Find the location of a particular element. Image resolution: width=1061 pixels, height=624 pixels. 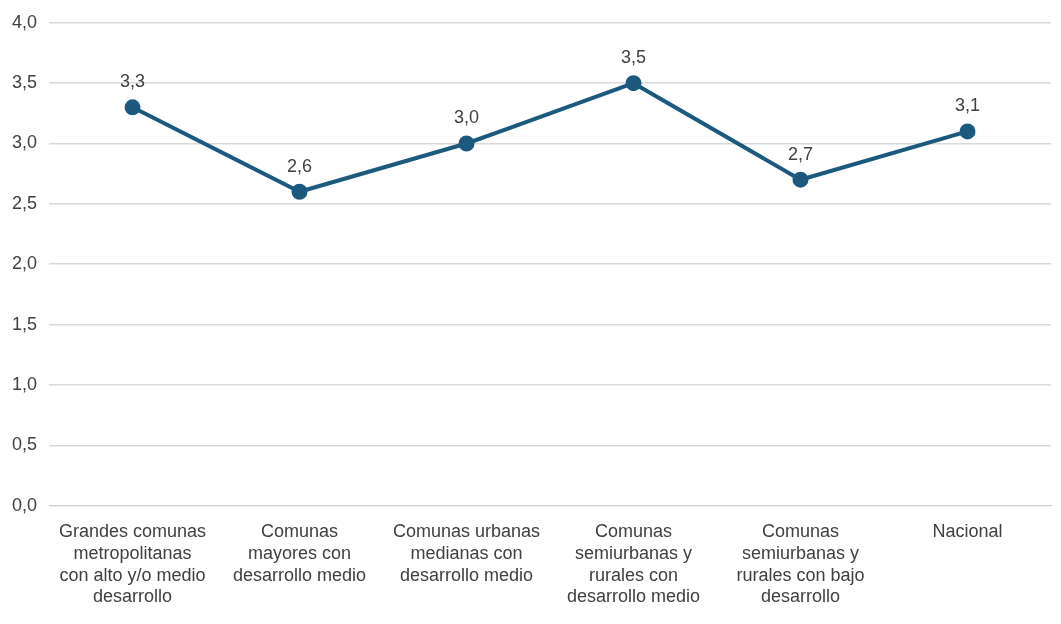

x-tick-label: Comunas semiurbanas y rurales con desarrollo medio is located at coordinates (633, 564).